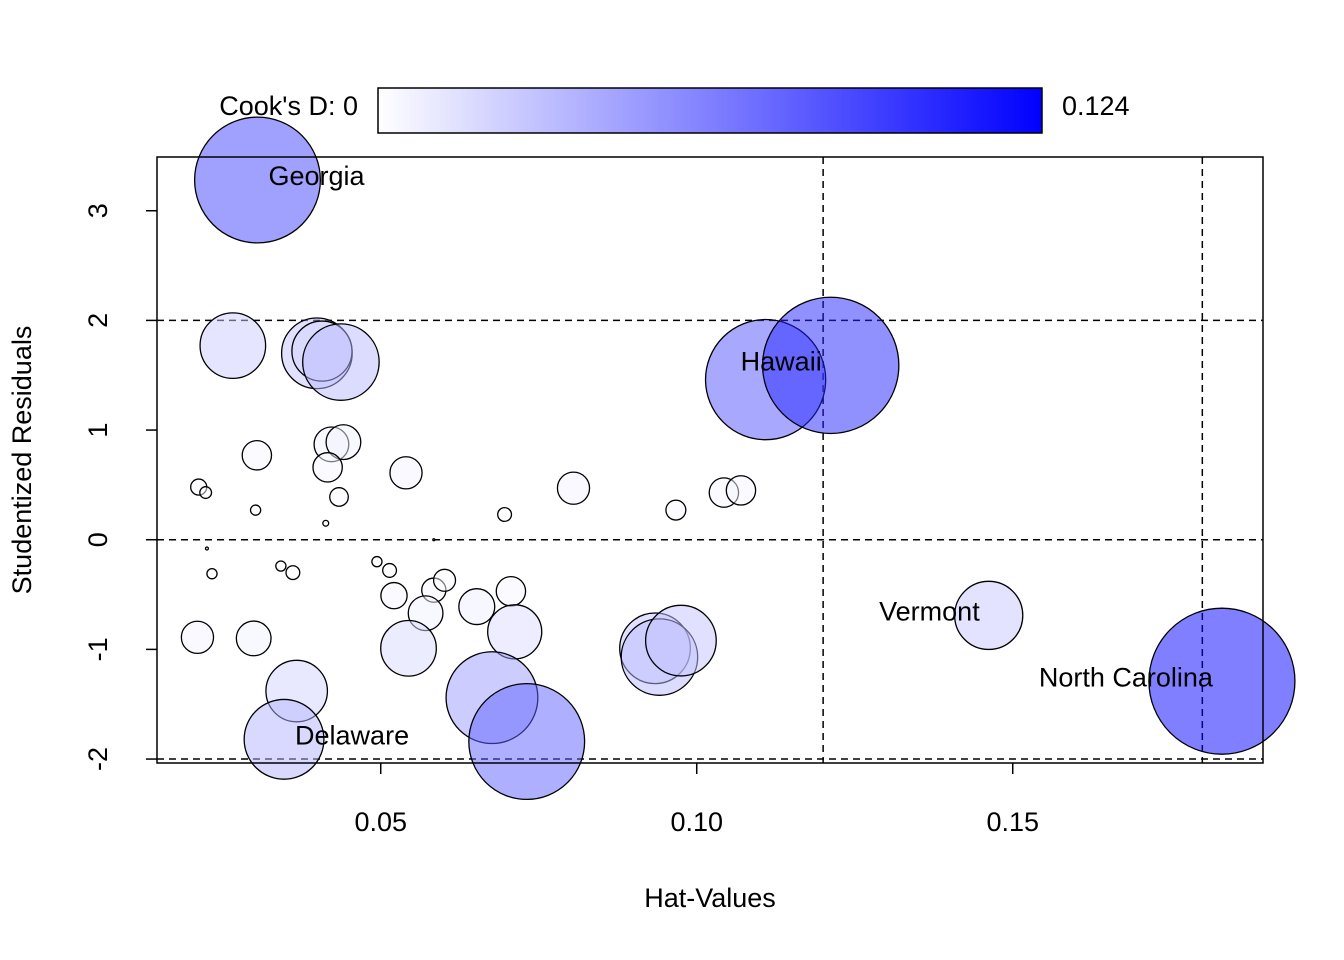  What do you see at coordinates (710, 898) in the screenshot?
I see `x-axis-label: Hat-Values` at bounding box center [710, 898].